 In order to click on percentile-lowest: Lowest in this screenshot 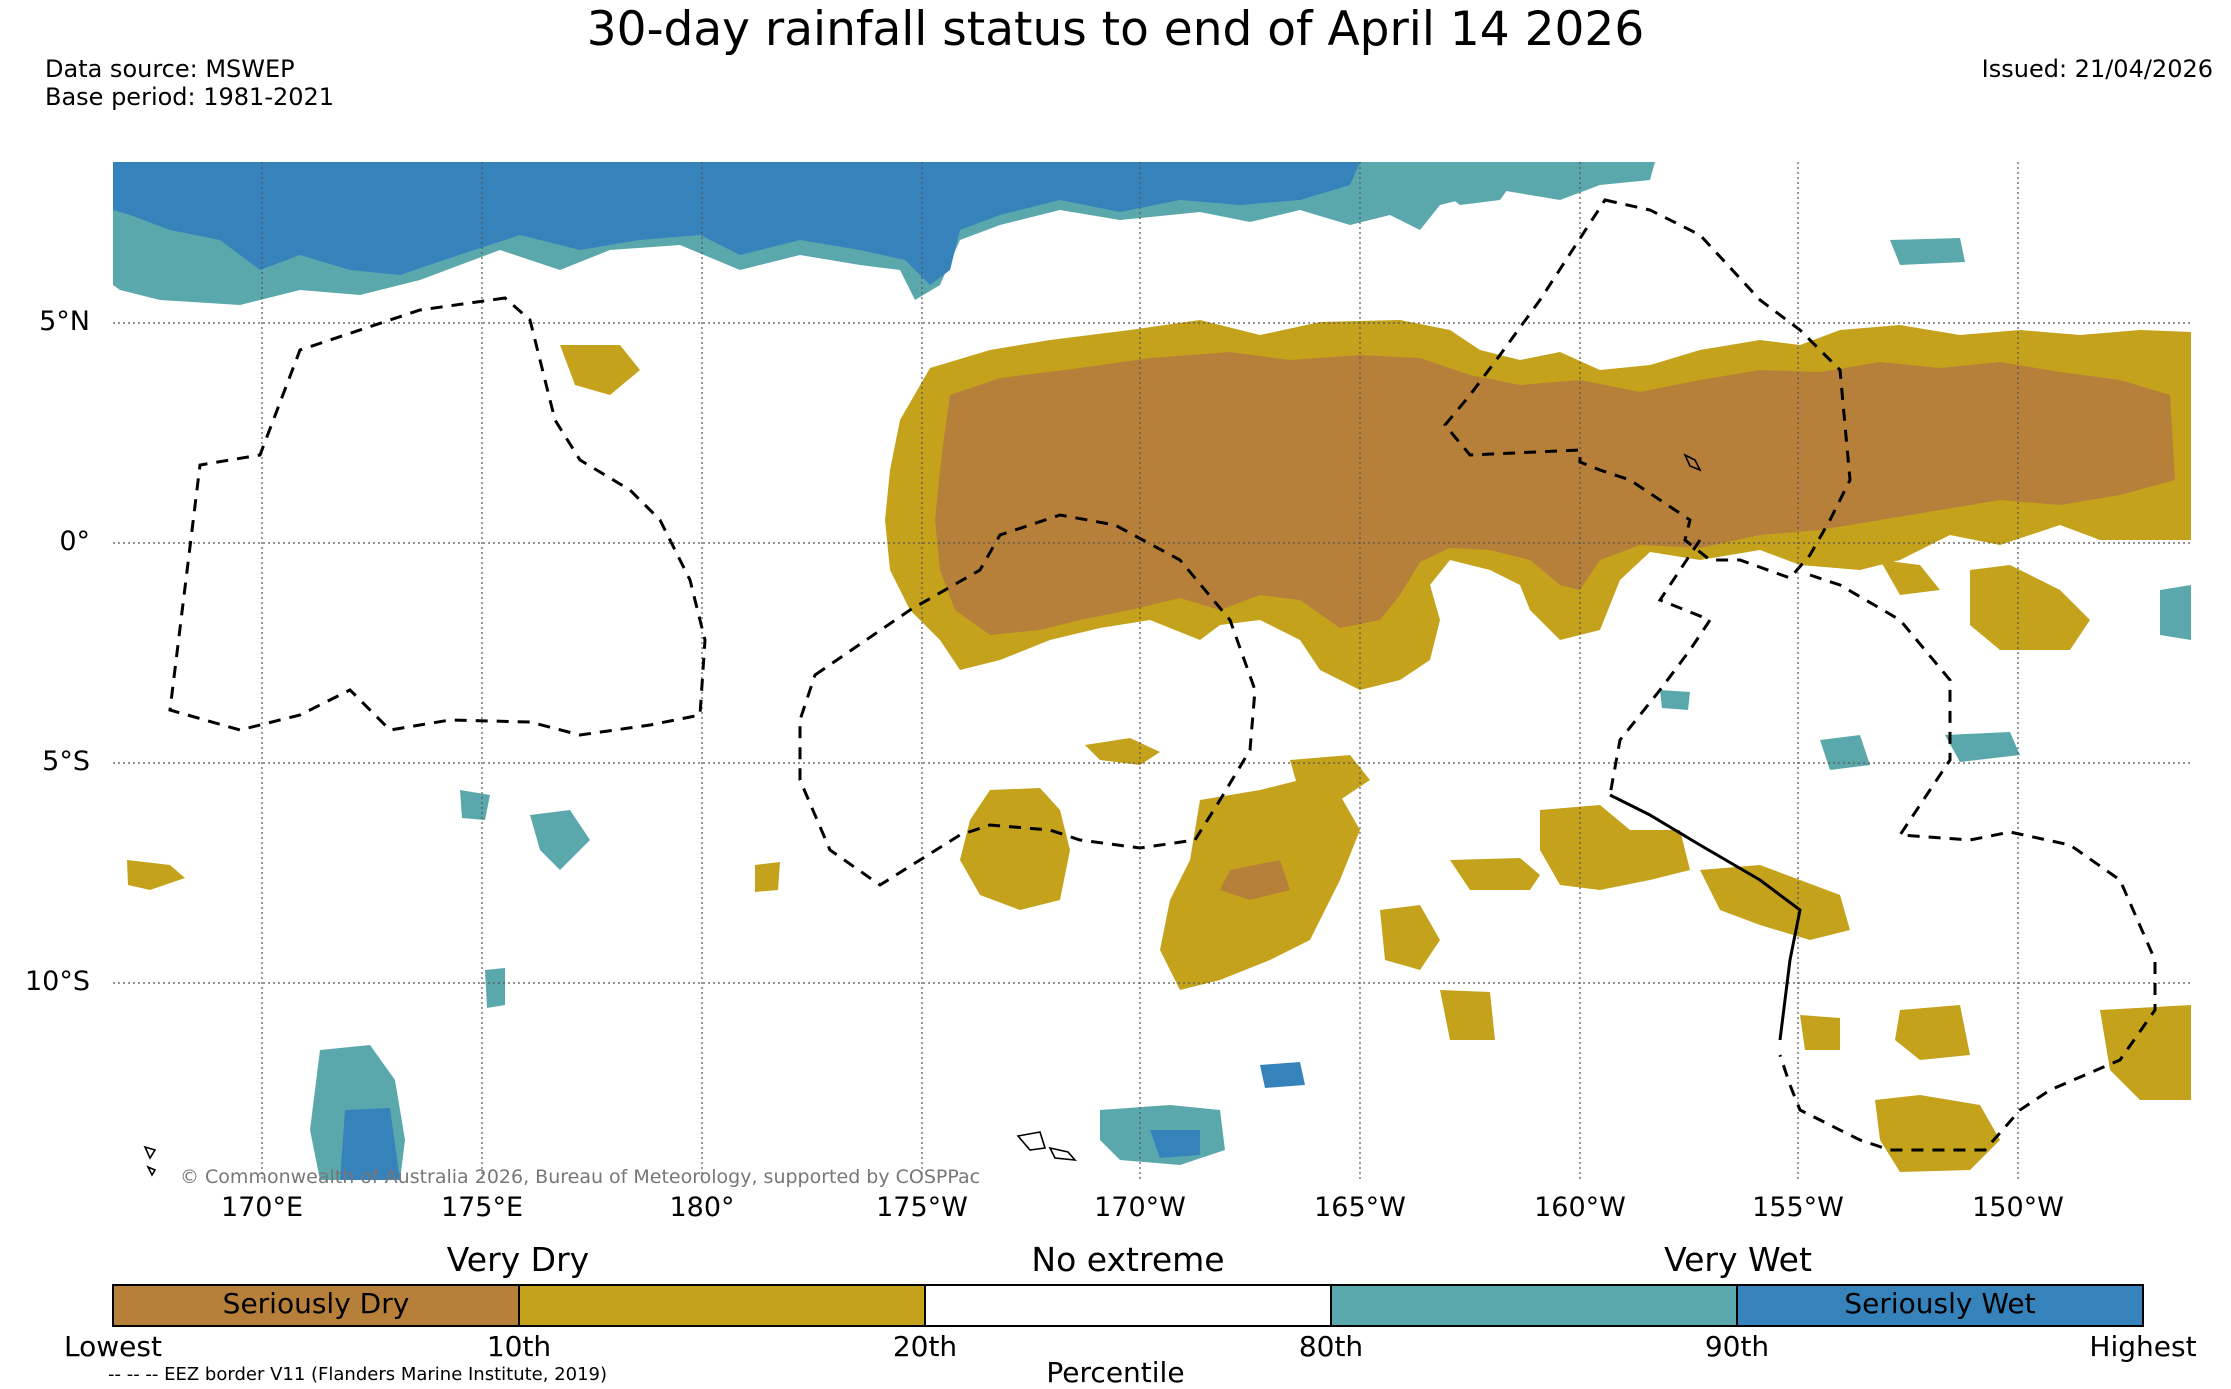, I will do `click(113, 1346)`.